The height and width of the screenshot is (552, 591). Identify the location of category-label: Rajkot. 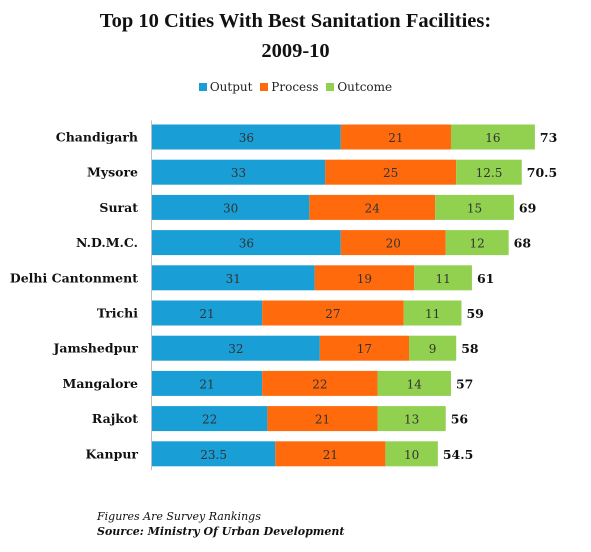
(115, 418).